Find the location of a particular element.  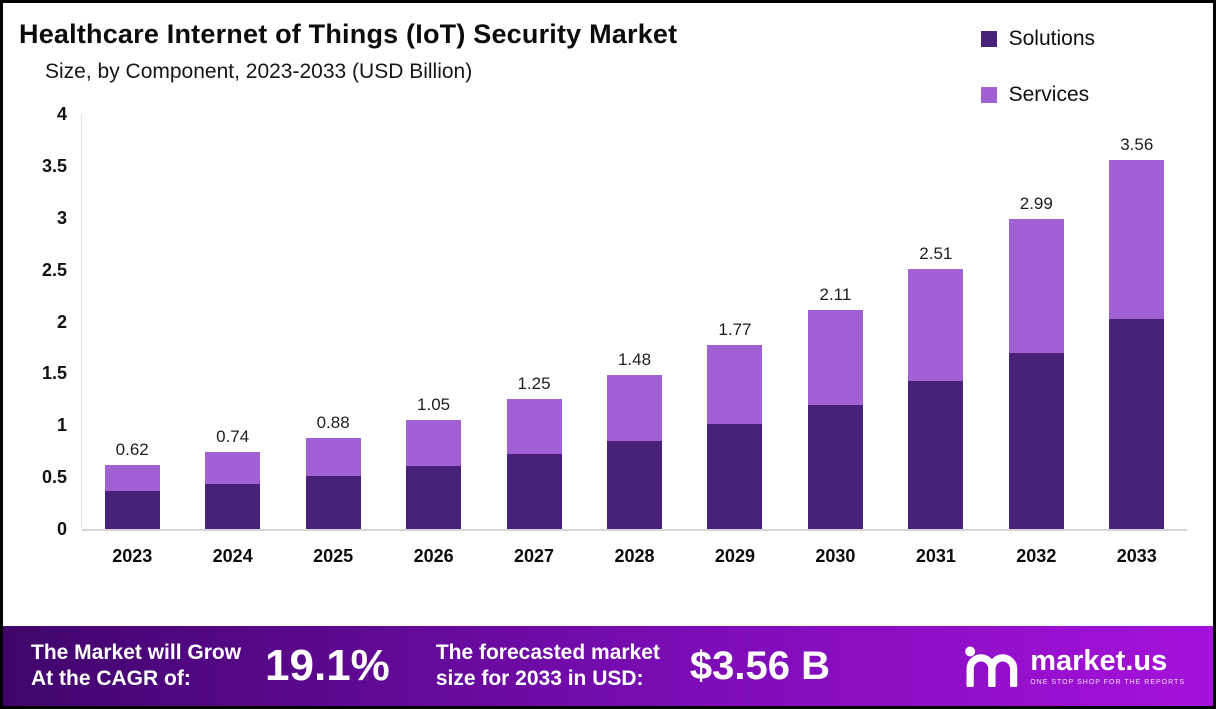

bar-column: 2.51 is located at coordinates (936, 321).